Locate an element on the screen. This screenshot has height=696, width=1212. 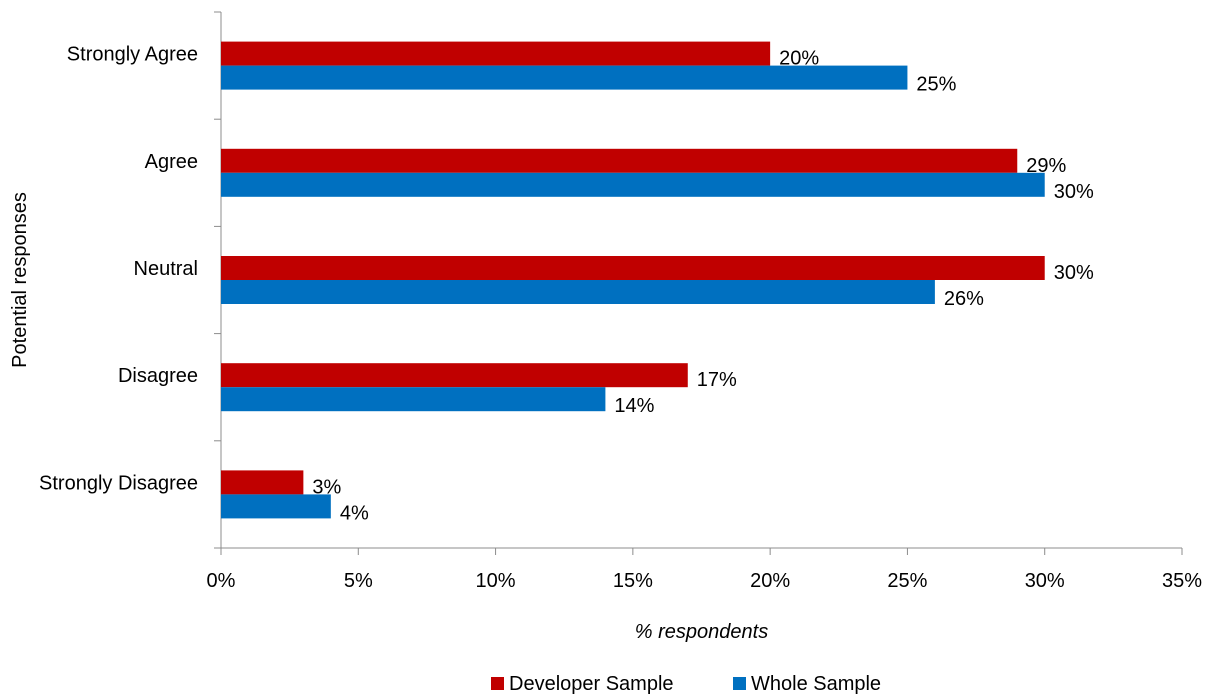
category-label: Disagree is located at coordinates (158, 376).